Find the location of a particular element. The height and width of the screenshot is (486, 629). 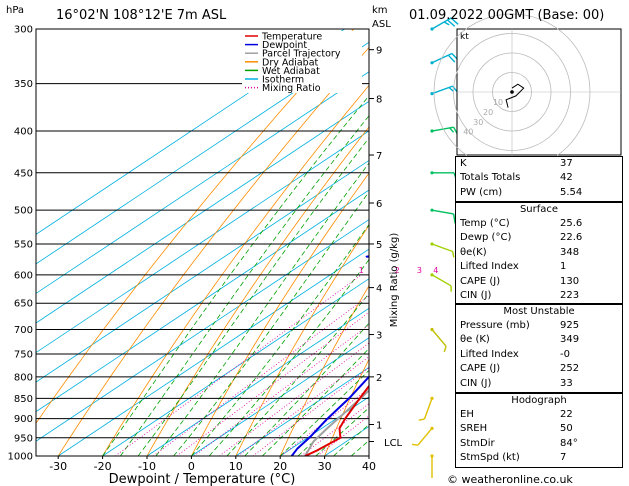

surface-value: 223 is located at coordinates (570, 295).